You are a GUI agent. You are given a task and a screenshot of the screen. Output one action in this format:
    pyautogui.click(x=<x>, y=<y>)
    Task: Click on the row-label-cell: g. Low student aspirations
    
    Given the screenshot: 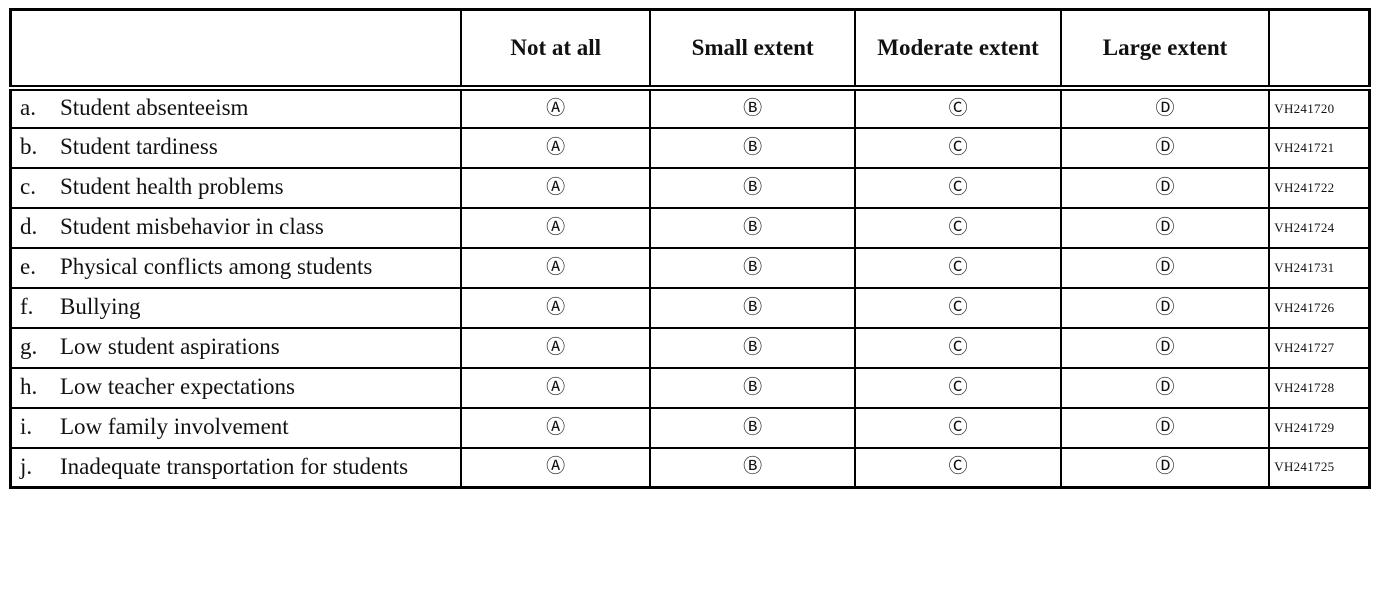 What is the action you would take?
    pyautogui.click(x=236, y=347)
    